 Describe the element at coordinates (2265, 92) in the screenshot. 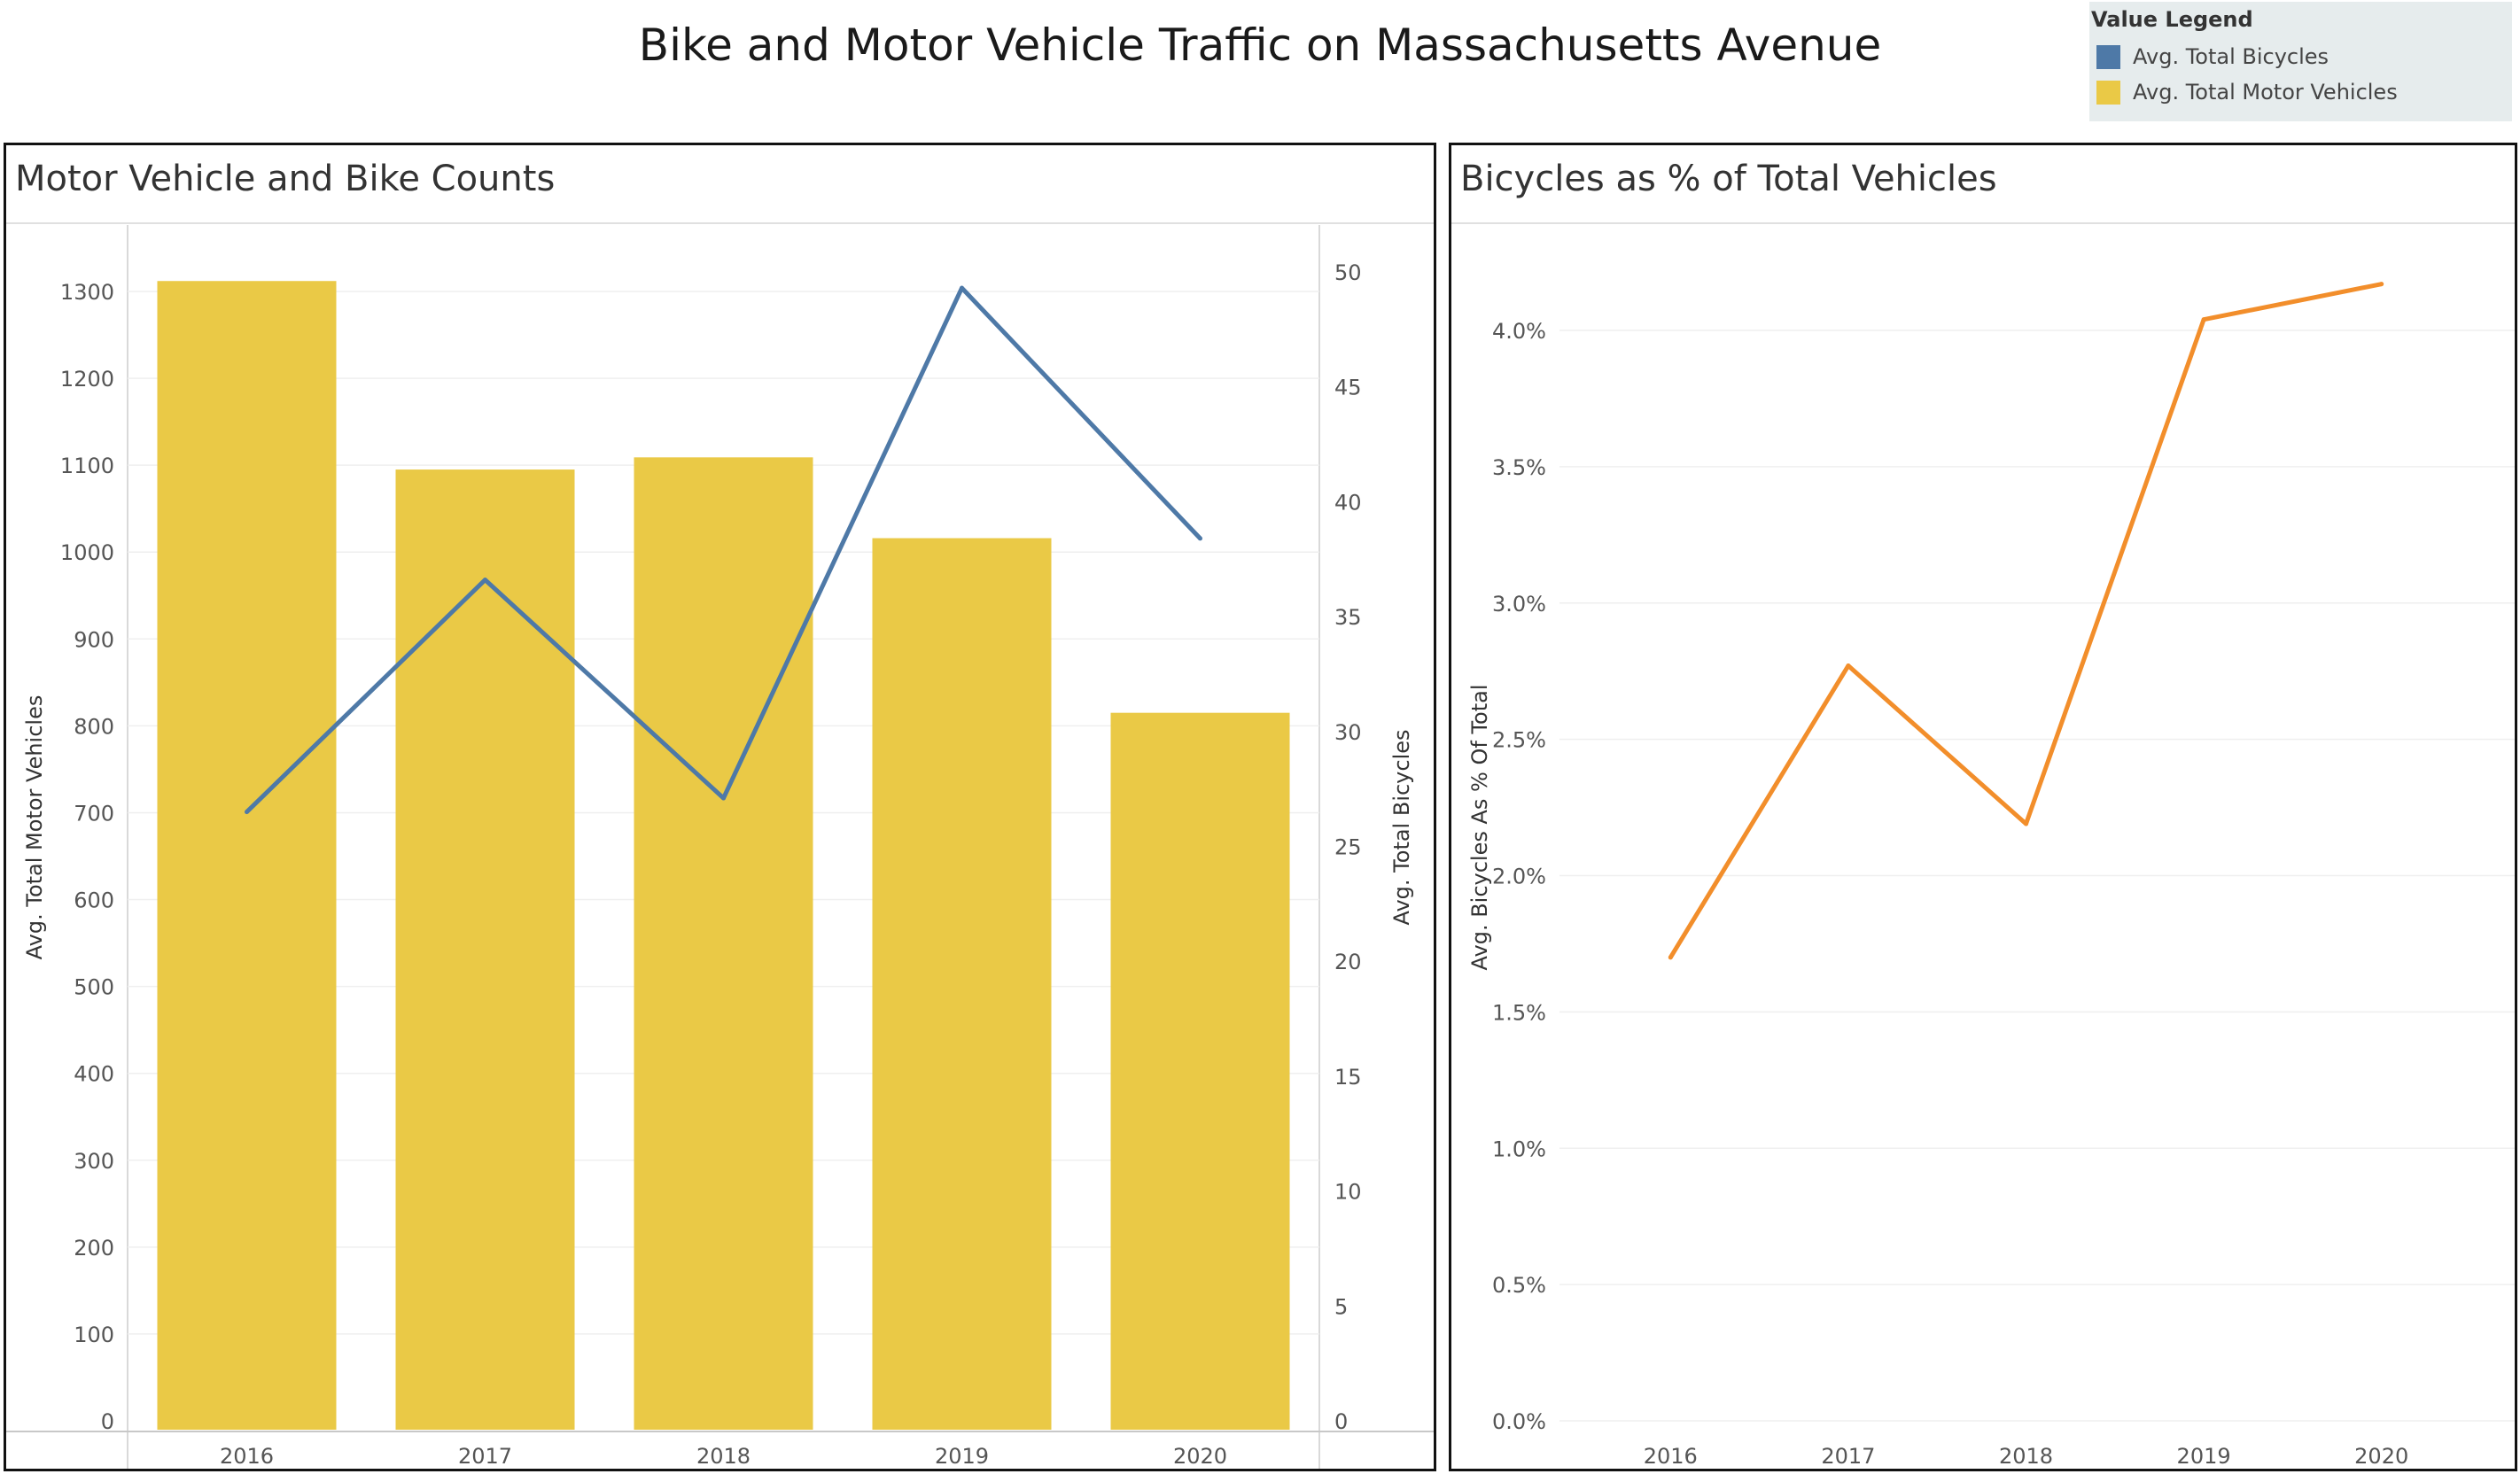

I see `legend-label-motor-vehicles: Avg. Total Motor Vehicles` at that location.